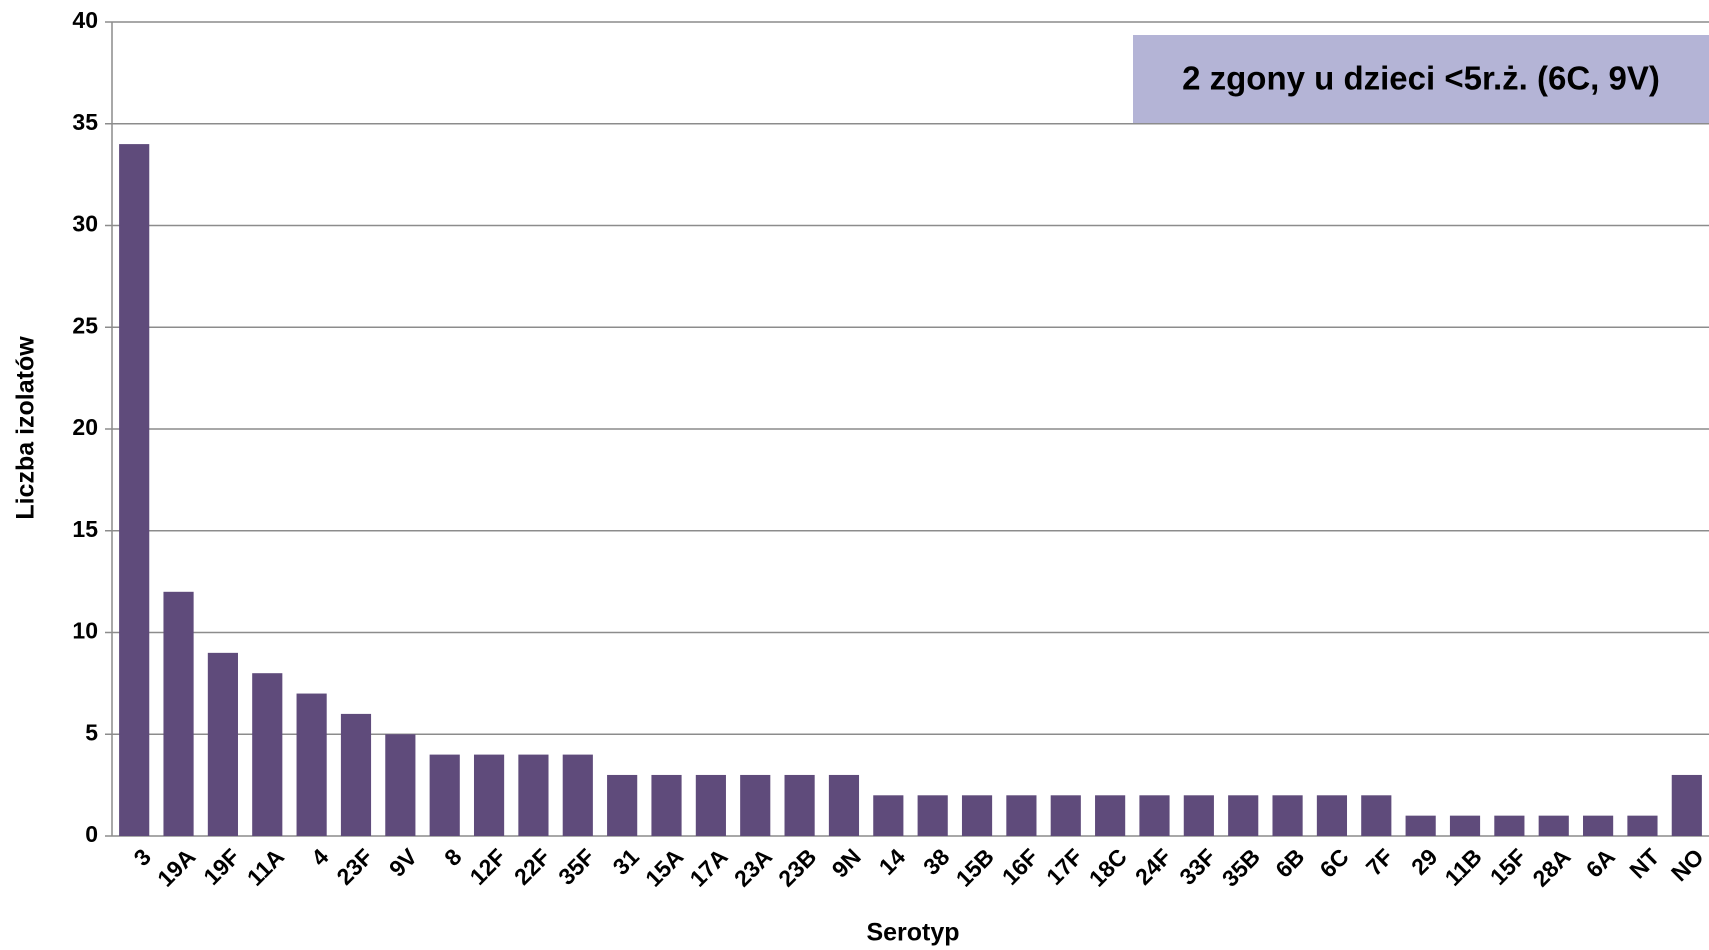 This screenshot has height=950, width=1709. What do you see at coordinates (708, 867) in the screenshot?
I see `x-tick-label: 17A` at bounding box center [708, 867].